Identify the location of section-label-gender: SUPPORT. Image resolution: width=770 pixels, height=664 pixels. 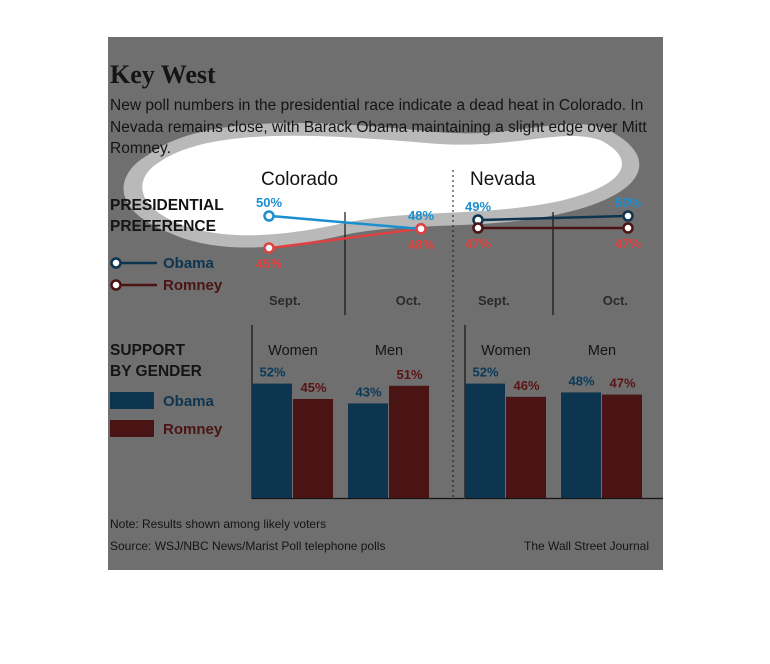
(147, 350).